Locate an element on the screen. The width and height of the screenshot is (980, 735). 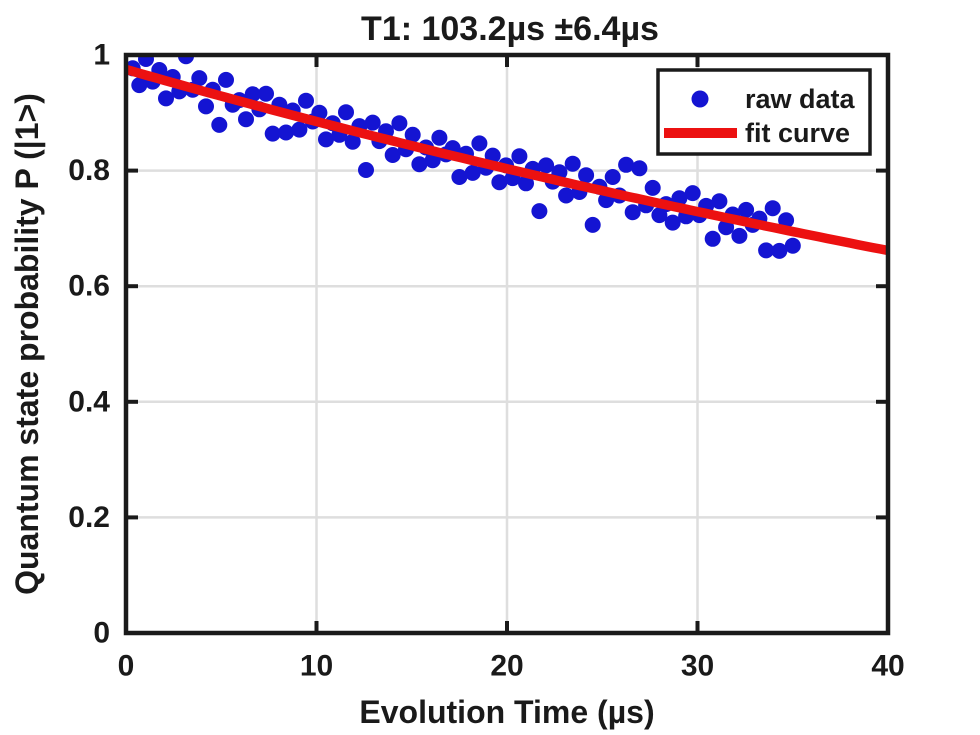
y-tick-label: 0.4 is located at coordinates (89, 401).